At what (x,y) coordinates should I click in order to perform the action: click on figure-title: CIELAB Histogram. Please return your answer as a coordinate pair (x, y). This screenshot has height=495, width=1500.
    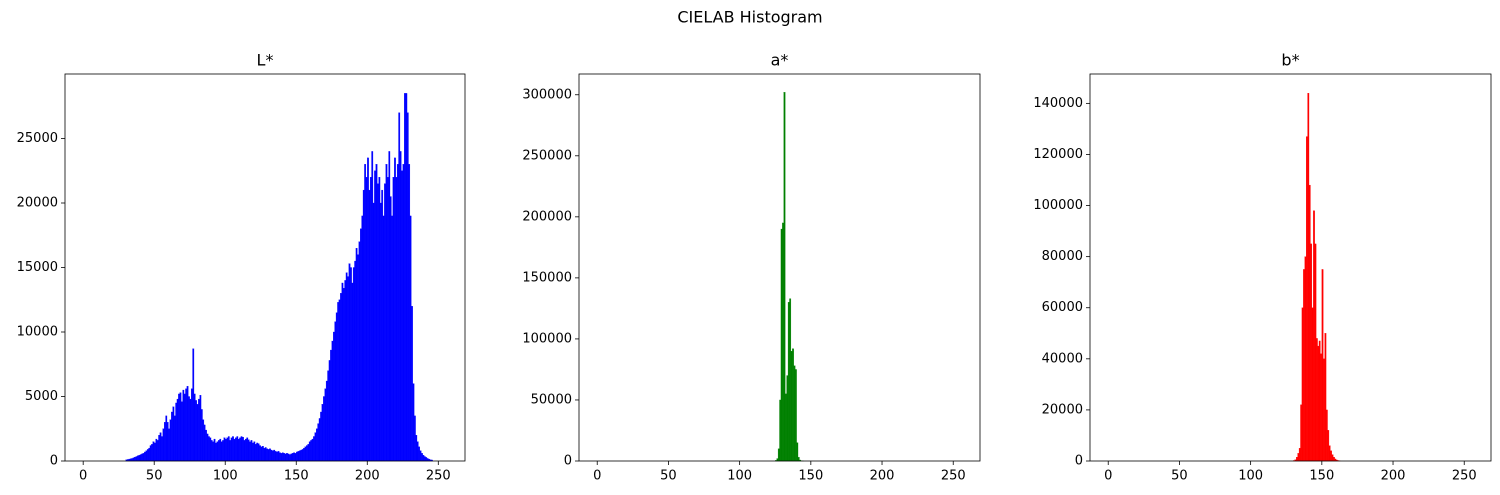
    Looking at the image, I should click on (749, 17).